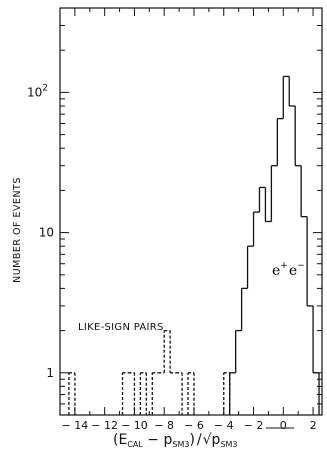 The image size is (327, 453). What do you see at coordinates (164, 425) in the screenshot?
I see `x-tick-label: − 8` at bounding box center [164, 425].